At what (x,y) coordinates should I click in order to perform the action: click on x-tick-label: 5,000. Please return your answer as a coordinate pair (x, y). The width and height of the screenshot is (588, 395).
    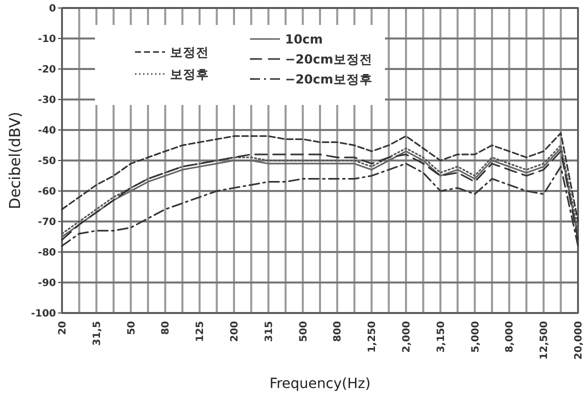
    Looking at the image, I should click on (476, 336).